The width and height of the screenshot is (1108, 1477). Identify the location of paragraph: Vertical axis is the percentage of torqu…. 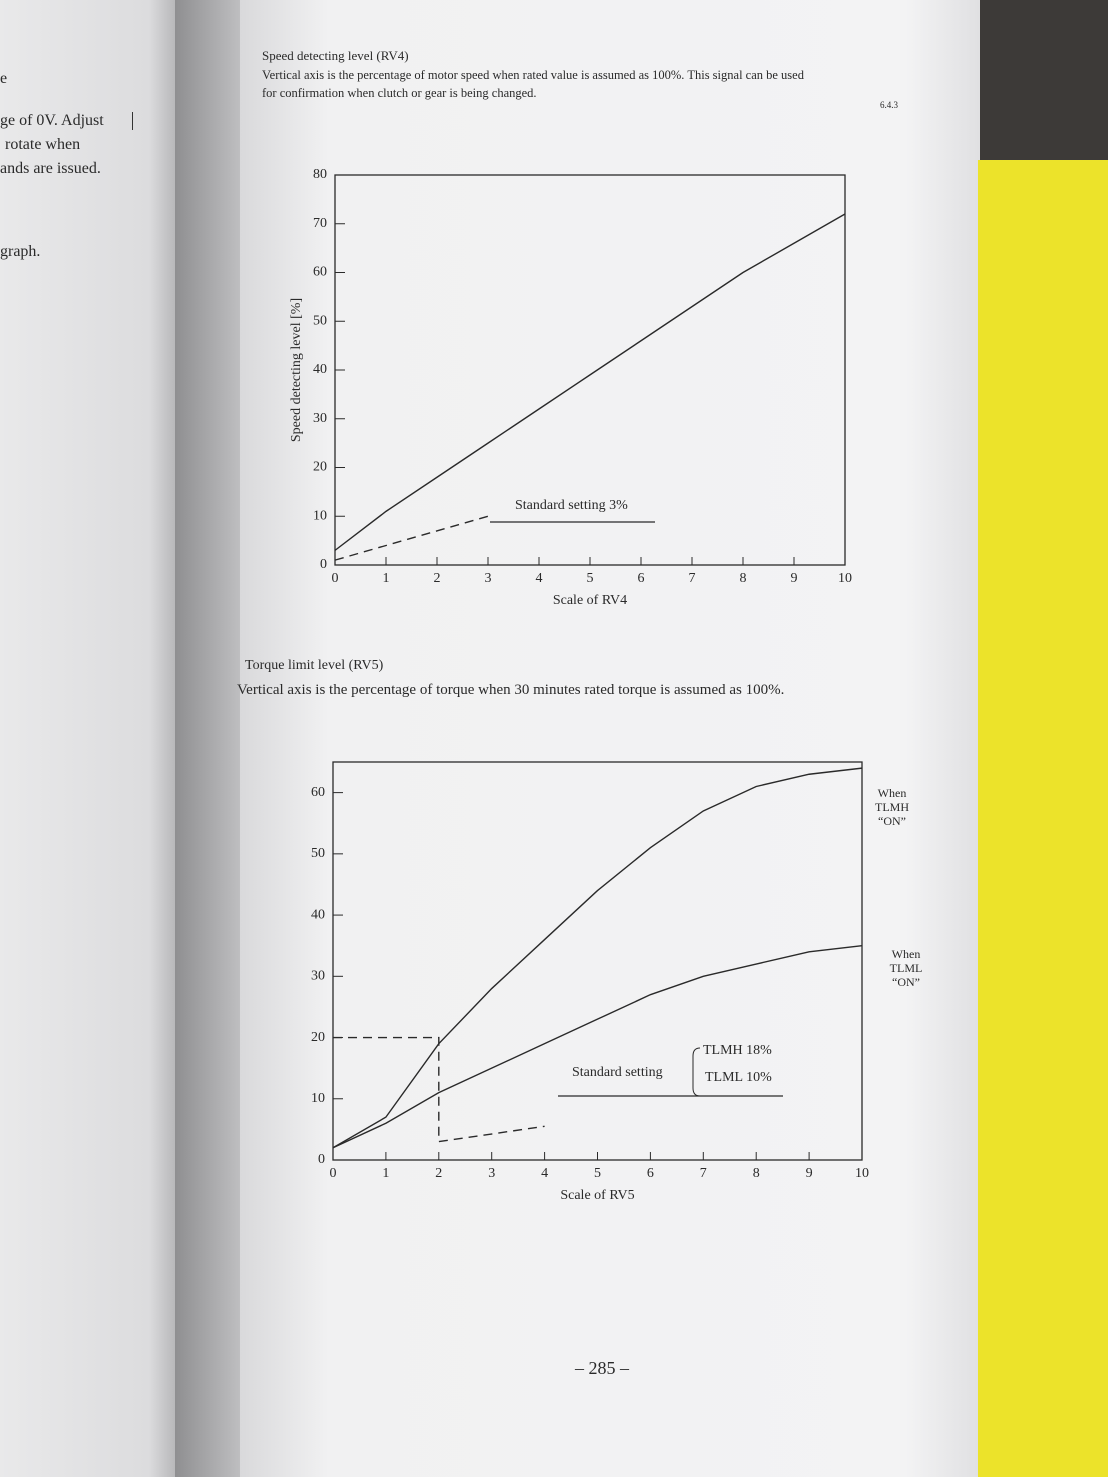
(511, 690).